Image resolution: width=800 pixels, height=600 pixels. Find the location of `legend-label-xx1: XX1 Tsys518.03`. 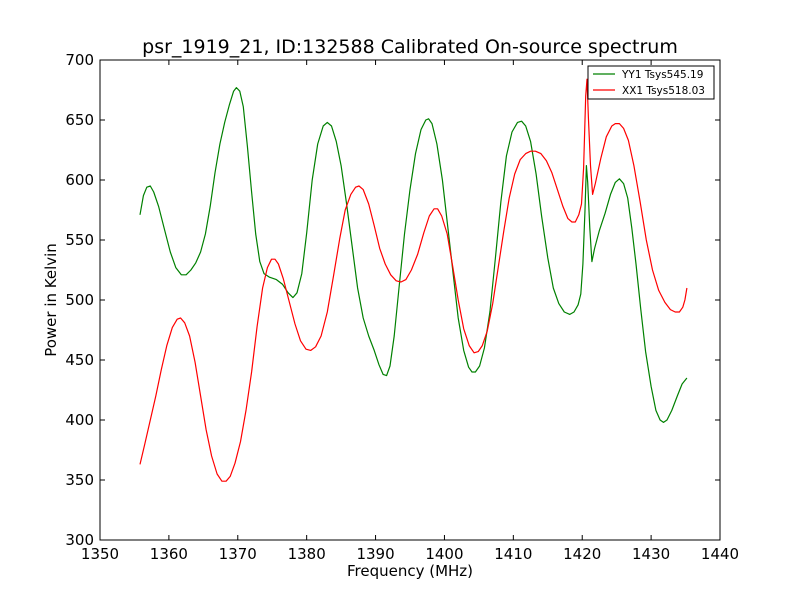

legend-label-xx1: XX1 Tsys518.03 is located at coordinates (663, 91).